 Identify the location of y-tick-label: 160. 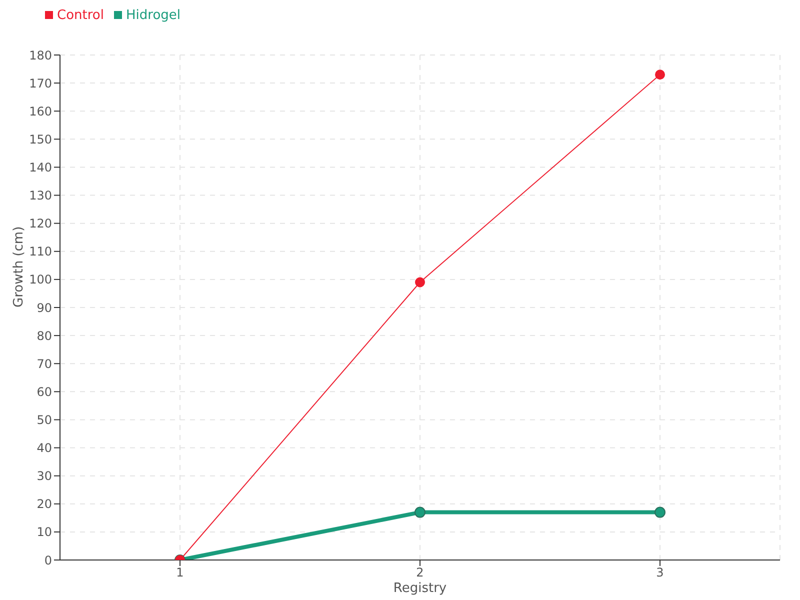
(40, 111).